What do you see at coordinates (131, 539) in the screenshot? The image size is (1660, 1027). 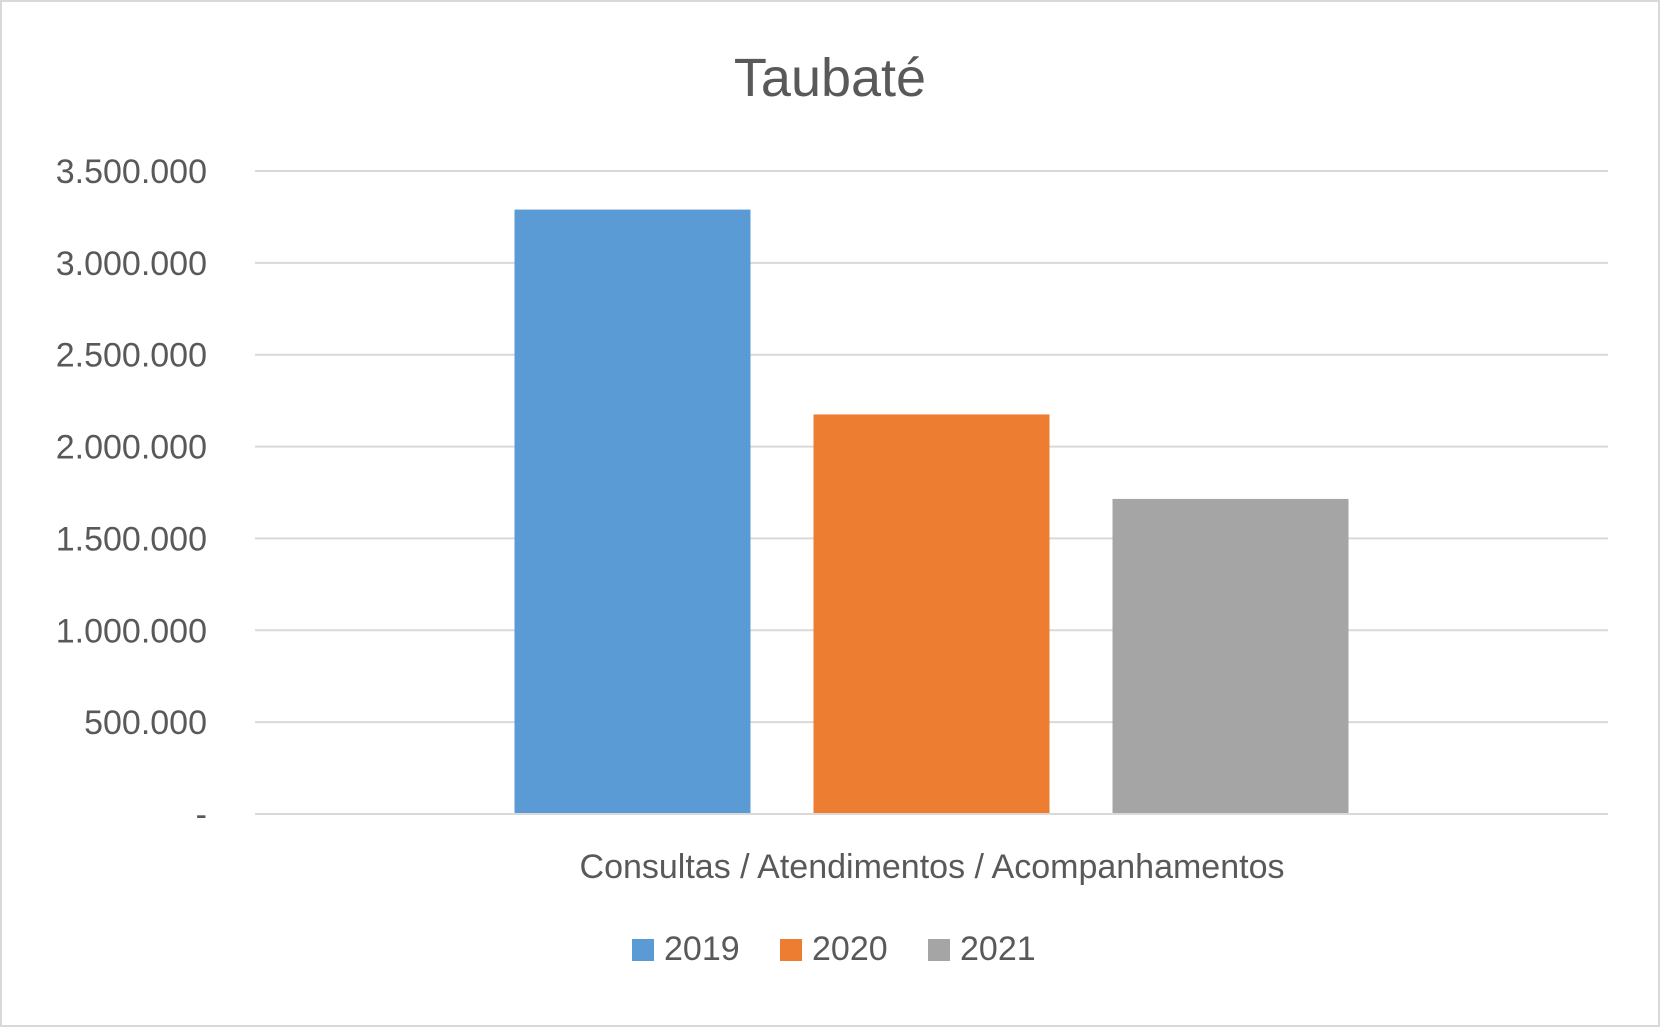 I see `y-tick-label: 1.500.000` at bounding box center [131, 539].